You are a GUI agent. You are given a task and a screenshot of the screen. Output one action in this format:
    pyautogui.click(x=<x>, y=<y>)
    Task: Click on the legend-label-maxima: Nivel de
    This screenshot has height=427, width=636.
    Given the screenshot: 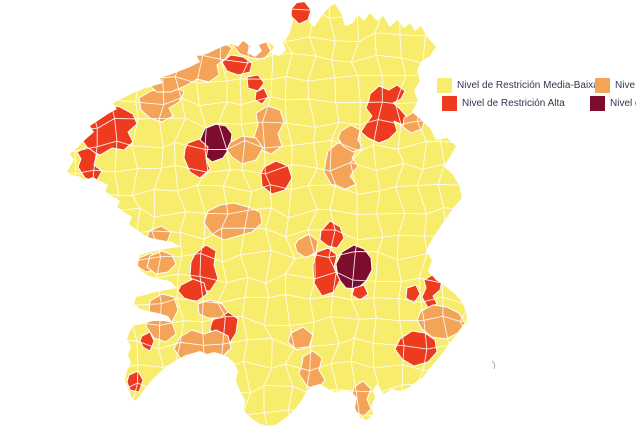 What is the action you would take?
    pyautogui.click(x=623, y=103)
    